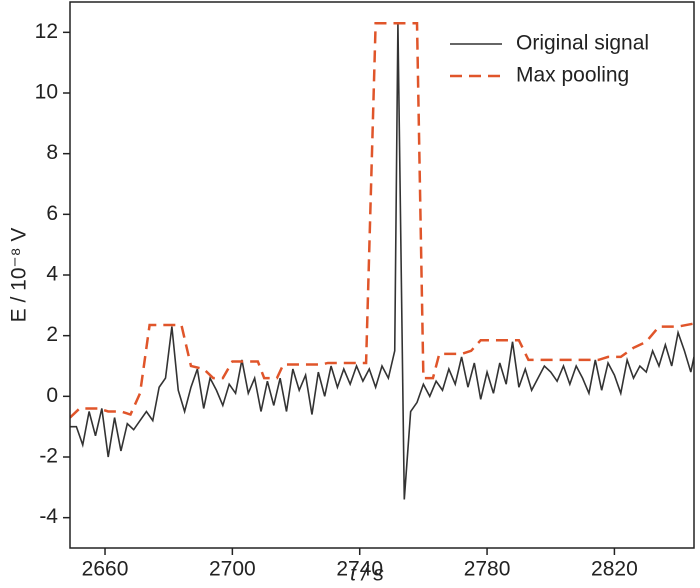 This screenshot has width=700, height=588. I want to click on y-tick-label: 8, so click(52, 152).